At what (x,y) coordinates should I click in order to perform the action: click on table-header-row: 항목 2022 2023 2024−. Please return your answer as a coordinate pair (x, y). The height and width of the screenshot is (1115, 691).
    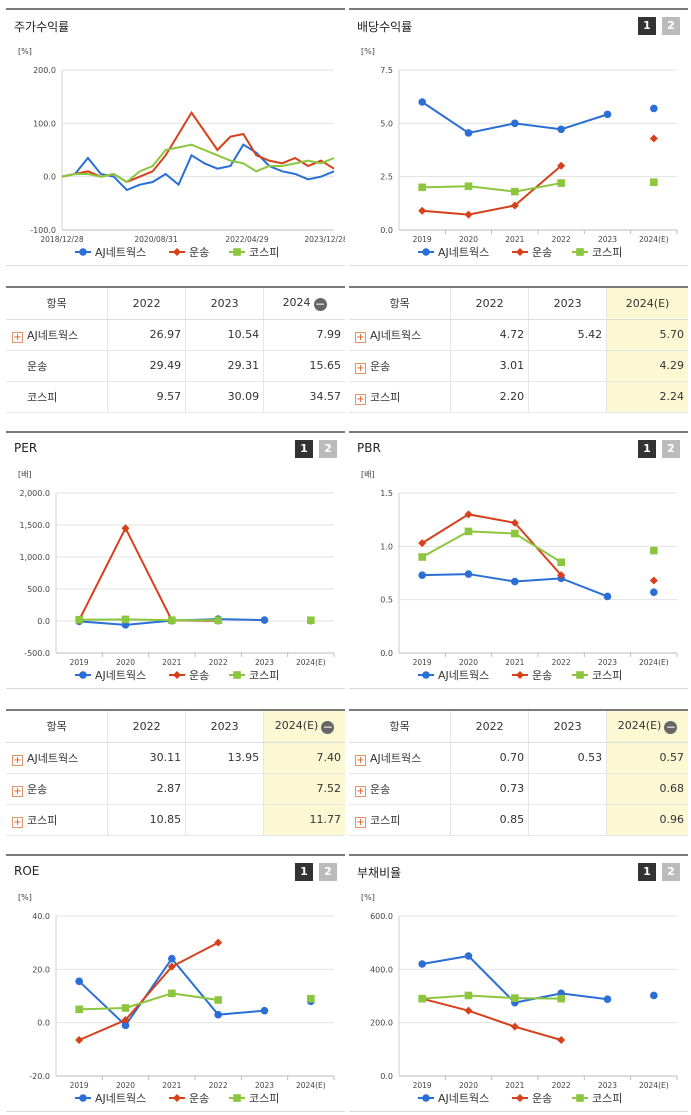
    Looking at the image, I should click on (175, 303).